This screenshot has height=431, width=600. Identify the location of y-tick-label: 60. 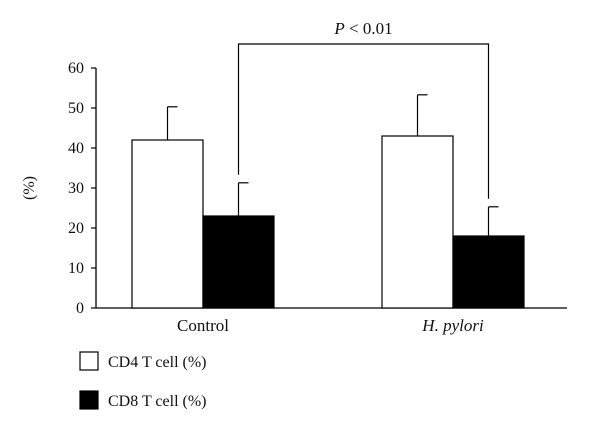
(76, 68).